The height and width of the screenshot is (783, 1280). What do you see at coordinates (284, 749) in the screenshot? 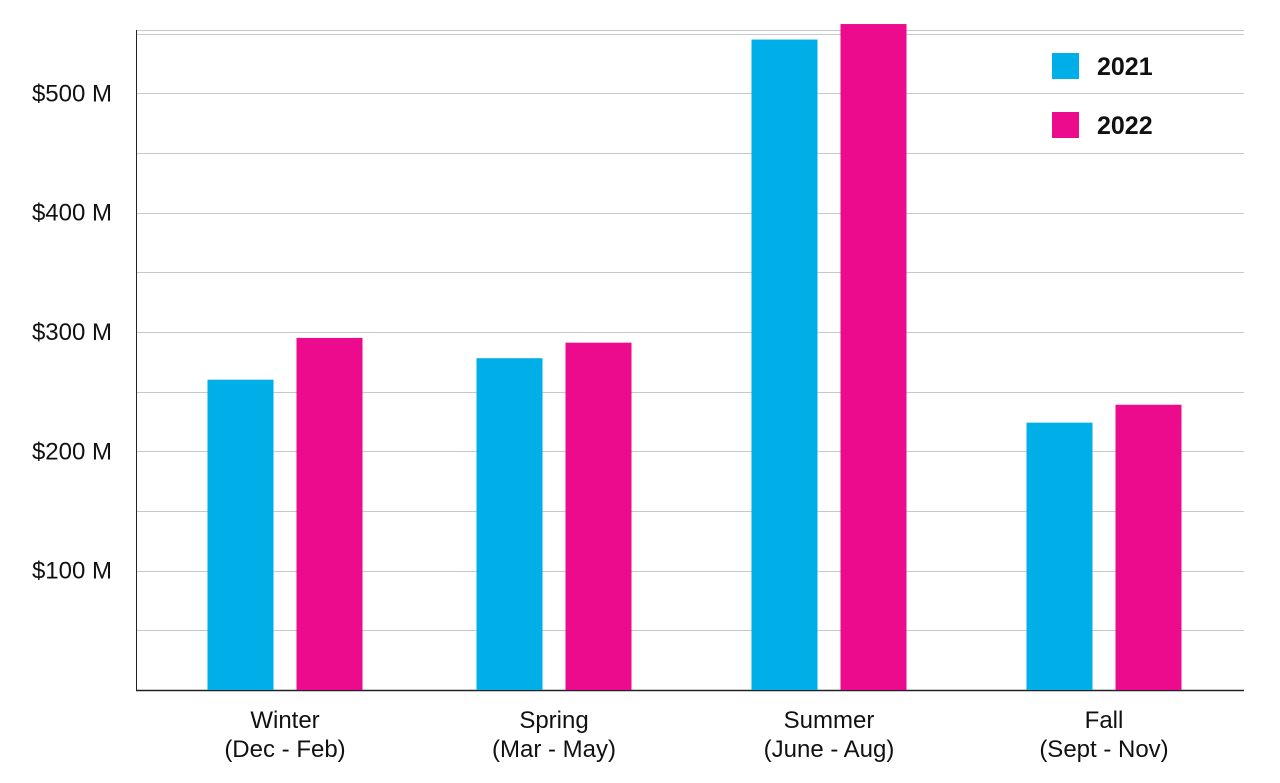
I see `x-category-label-line: (Dec - Feb)` at bounding box center [284, 749].